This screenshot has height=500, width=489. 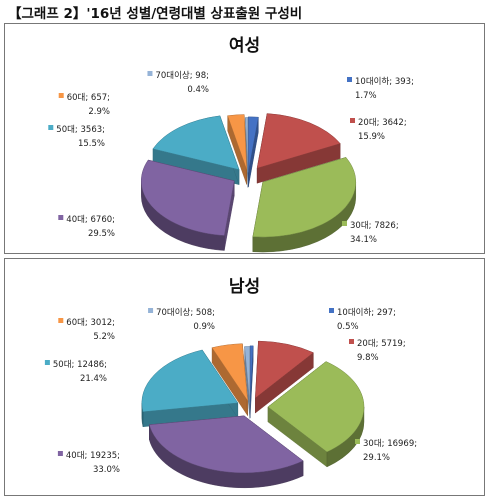 I want to click on data-label-percent: 15.5%, so click(x=91, y=144).